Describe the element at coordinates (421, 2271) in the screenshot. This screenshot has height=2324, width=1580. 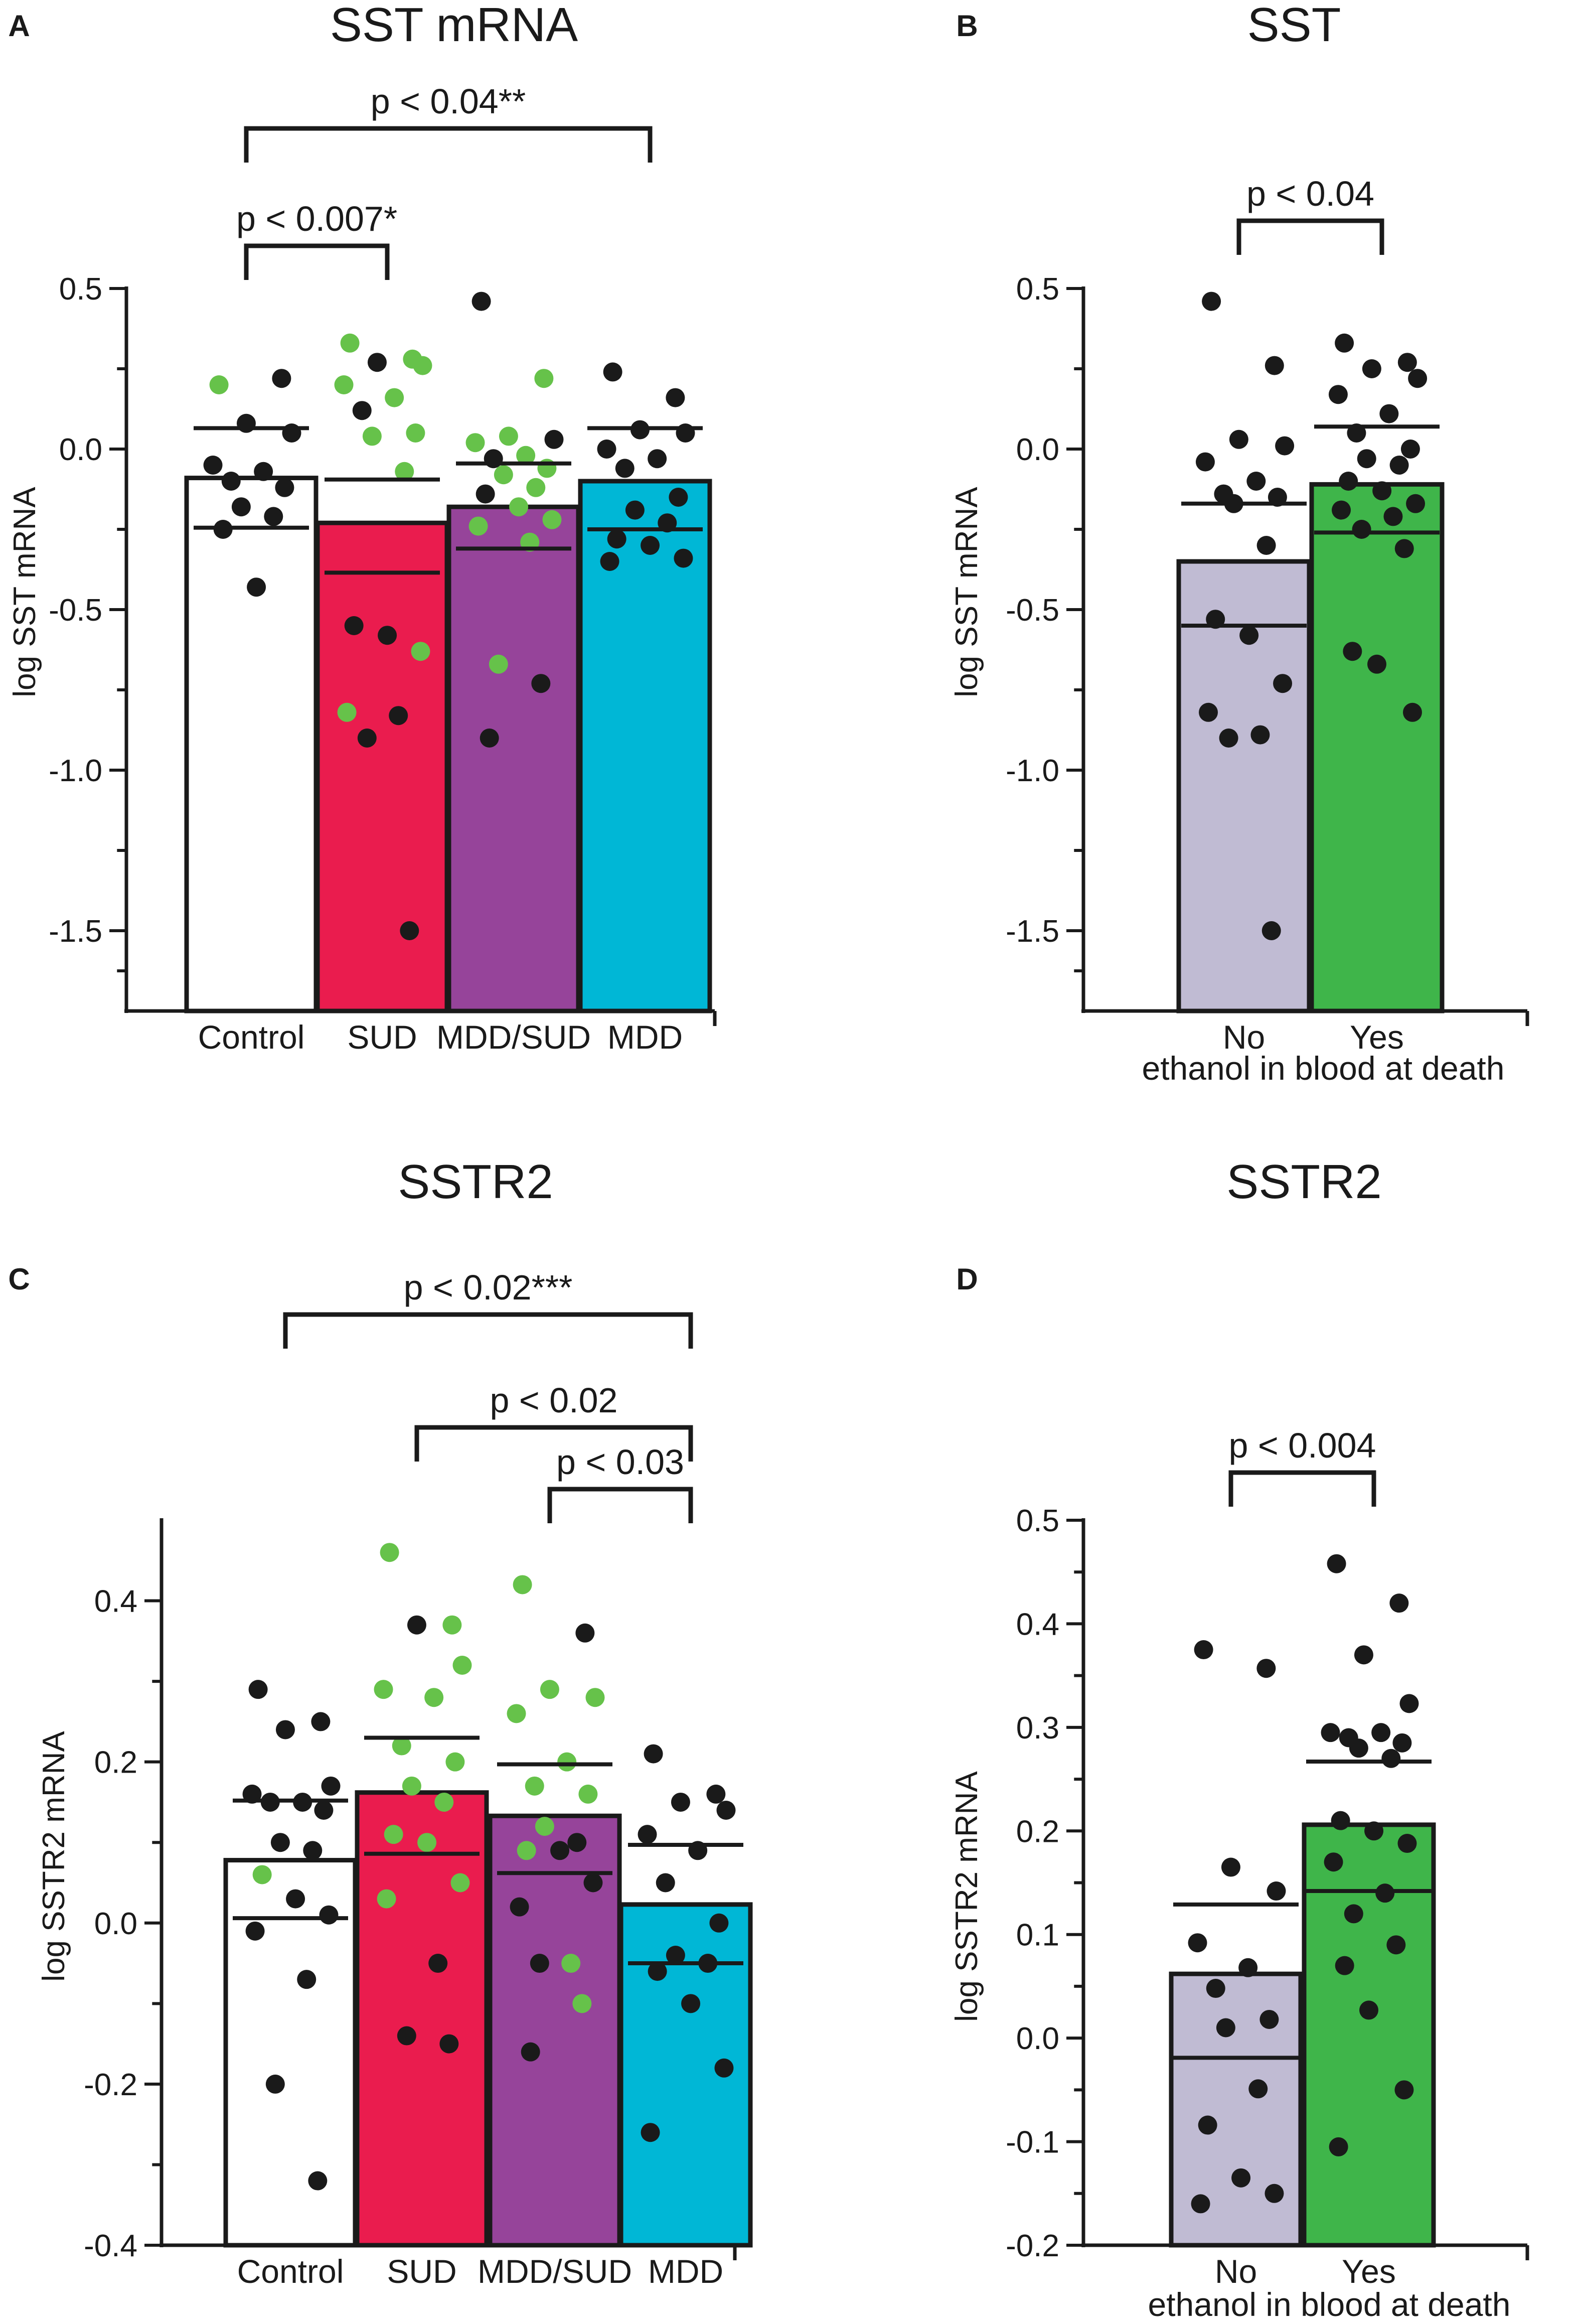
I see `panel-c-x-tick-label: SUD` at that location.